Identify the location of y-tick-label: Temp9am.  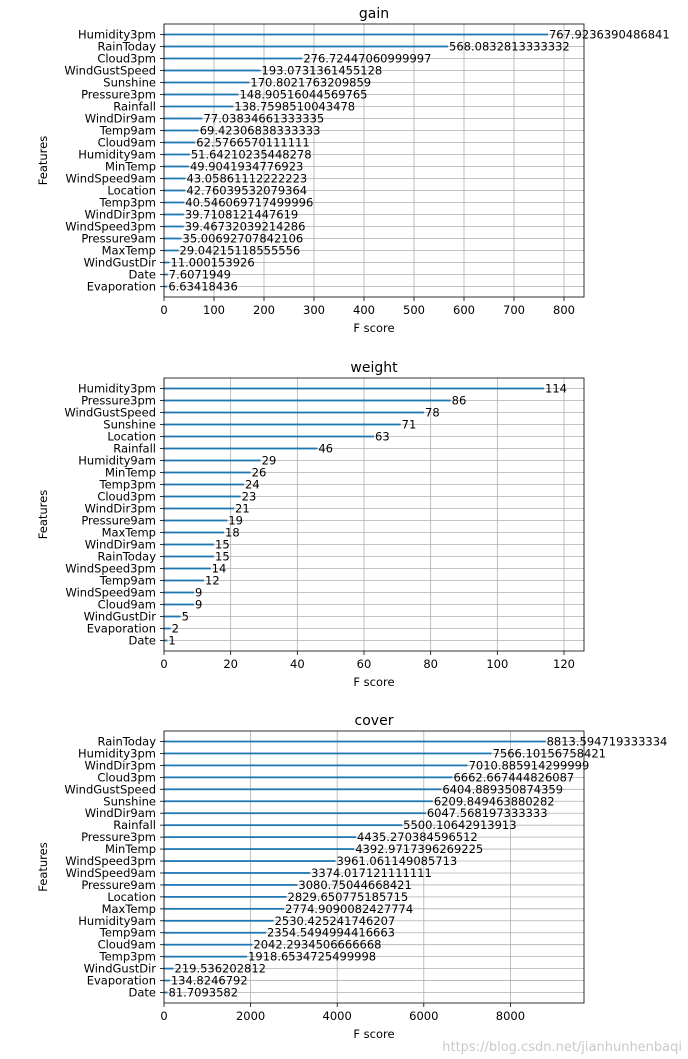
(127, 933).